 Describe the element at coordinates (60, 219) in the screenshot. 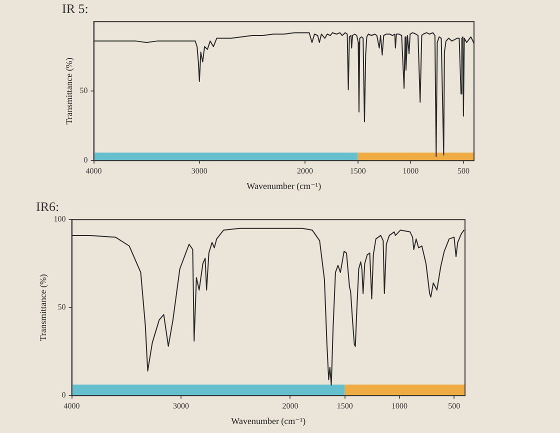

I see `y-tick-label: 100` at that location.